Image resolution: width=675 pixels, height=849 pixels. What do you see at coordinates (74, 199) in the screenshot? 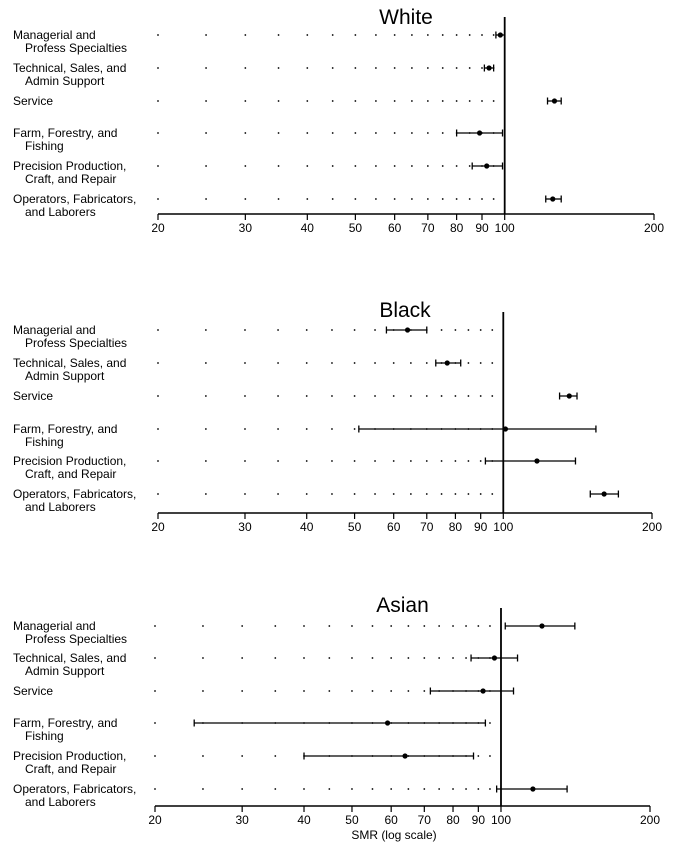
I see `category-label: Operators, Fabricators,` at bounding box center [74, 199].